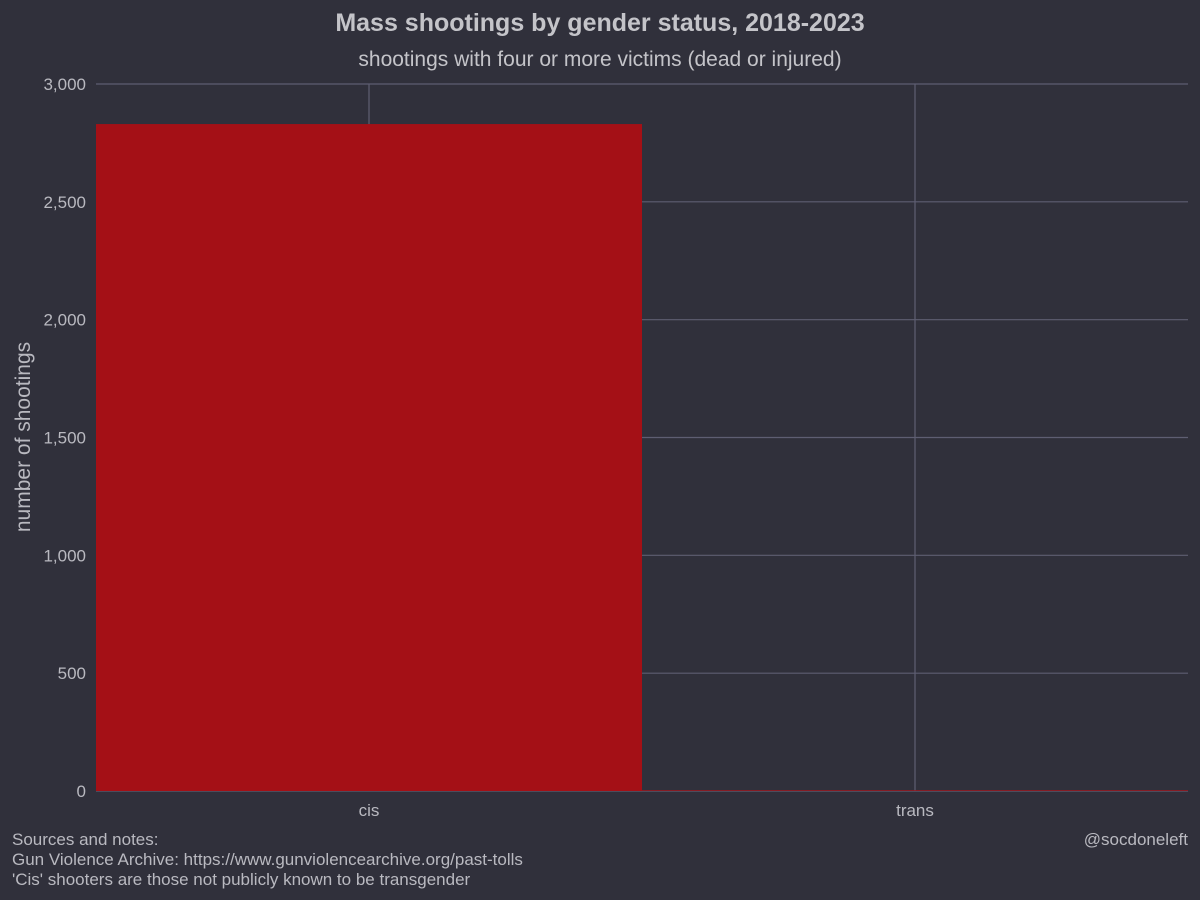 The image size is (1200, 900). I want to click on x-tick-label: trans, so click(915, 810).